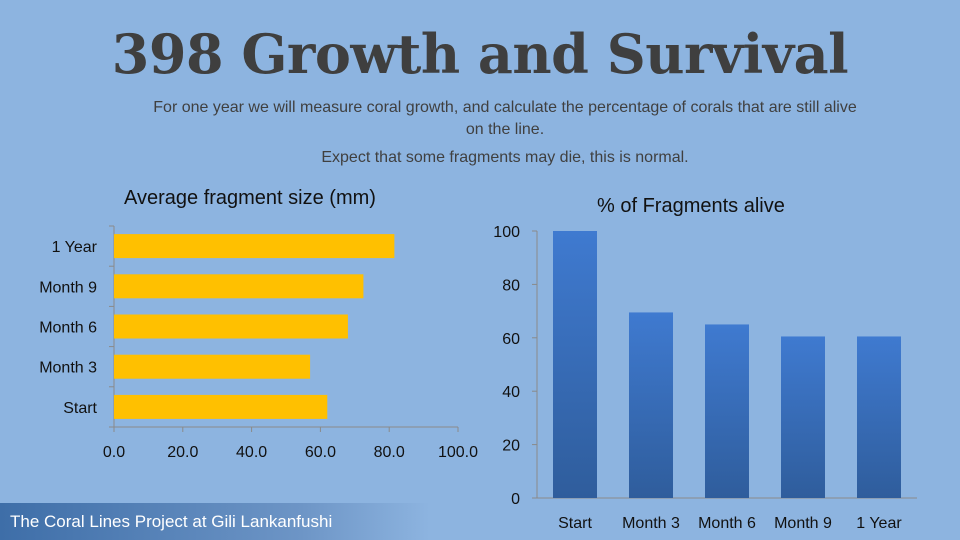  I want to click on alive-category-label: Start, so click(575, 523).